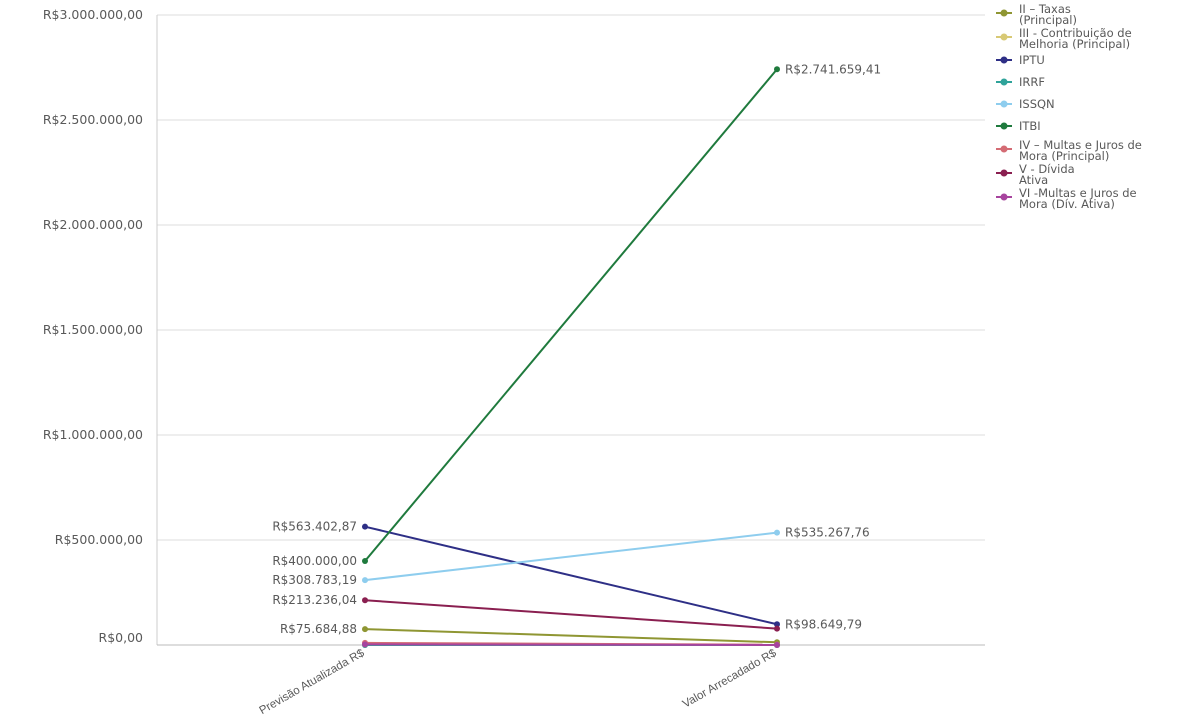 This screenshot has height=723, width=1183. Describe the element at coordinates (1074, 44) in the screenshot. I see `legend-label: Melhoria (Principal)` at that location.